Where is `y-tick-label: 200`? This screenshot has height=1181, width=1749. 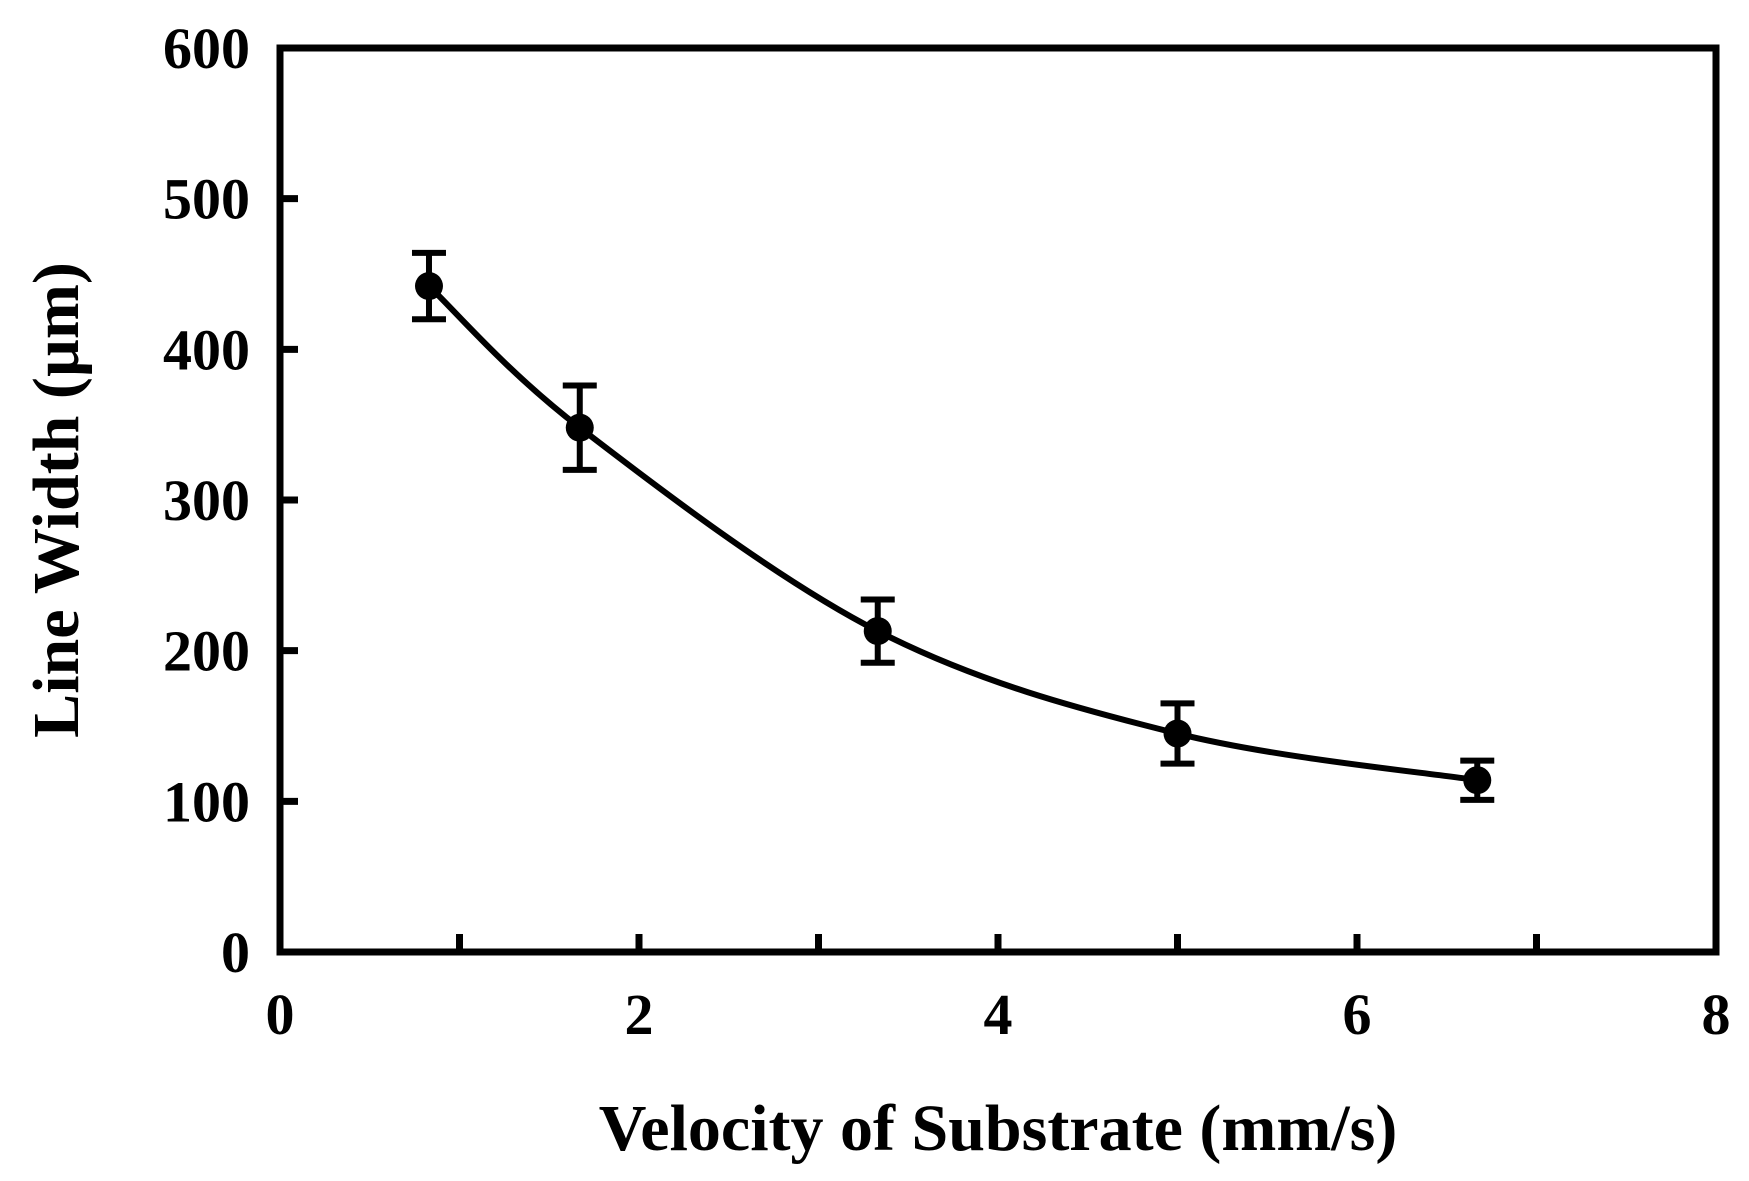
y-tick-label: 200 is located at coordinates (206, 651).